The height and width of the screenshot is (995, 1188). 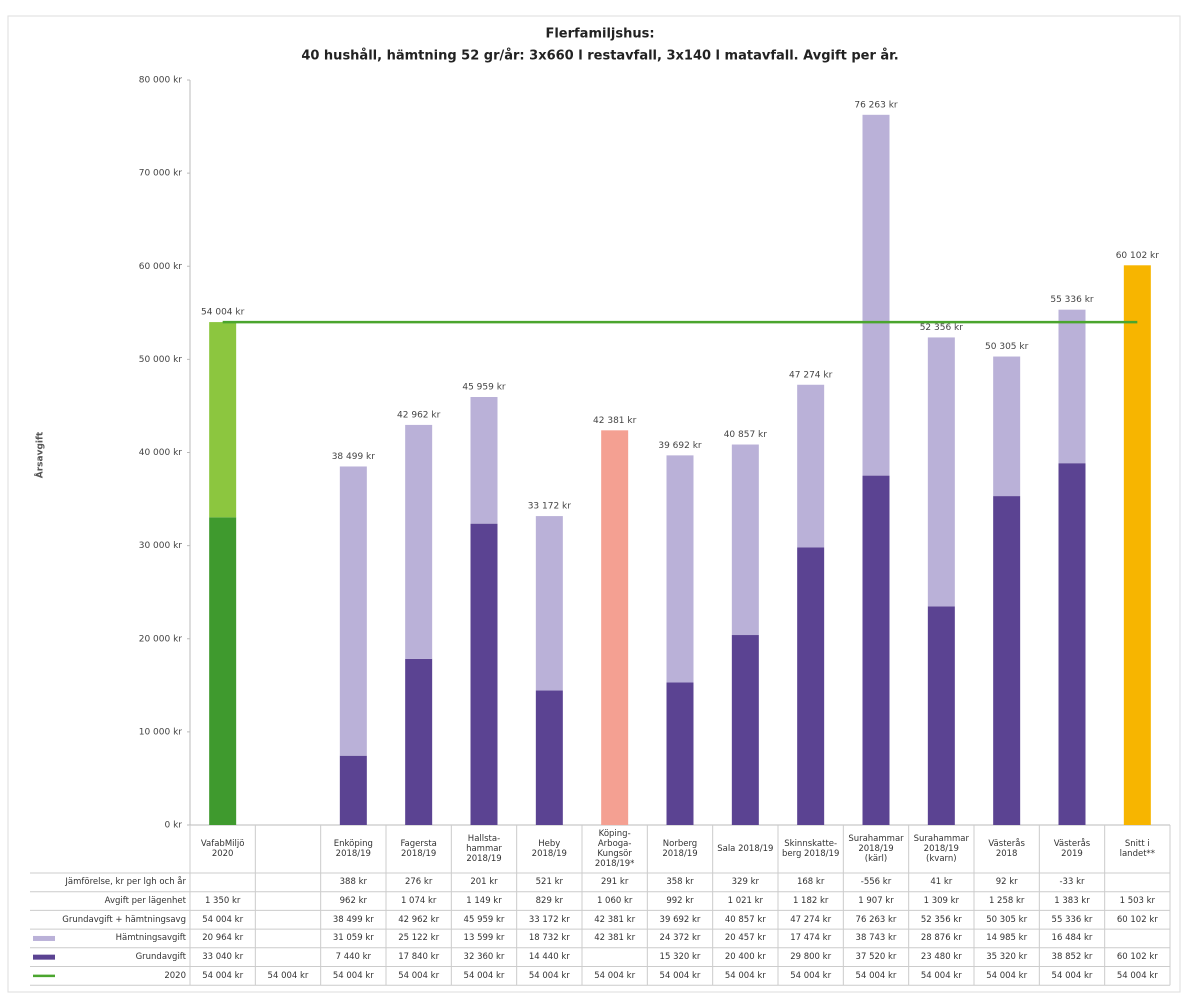 I want to click on table-cell: 38 499 kr, so click(x=353, y=919).